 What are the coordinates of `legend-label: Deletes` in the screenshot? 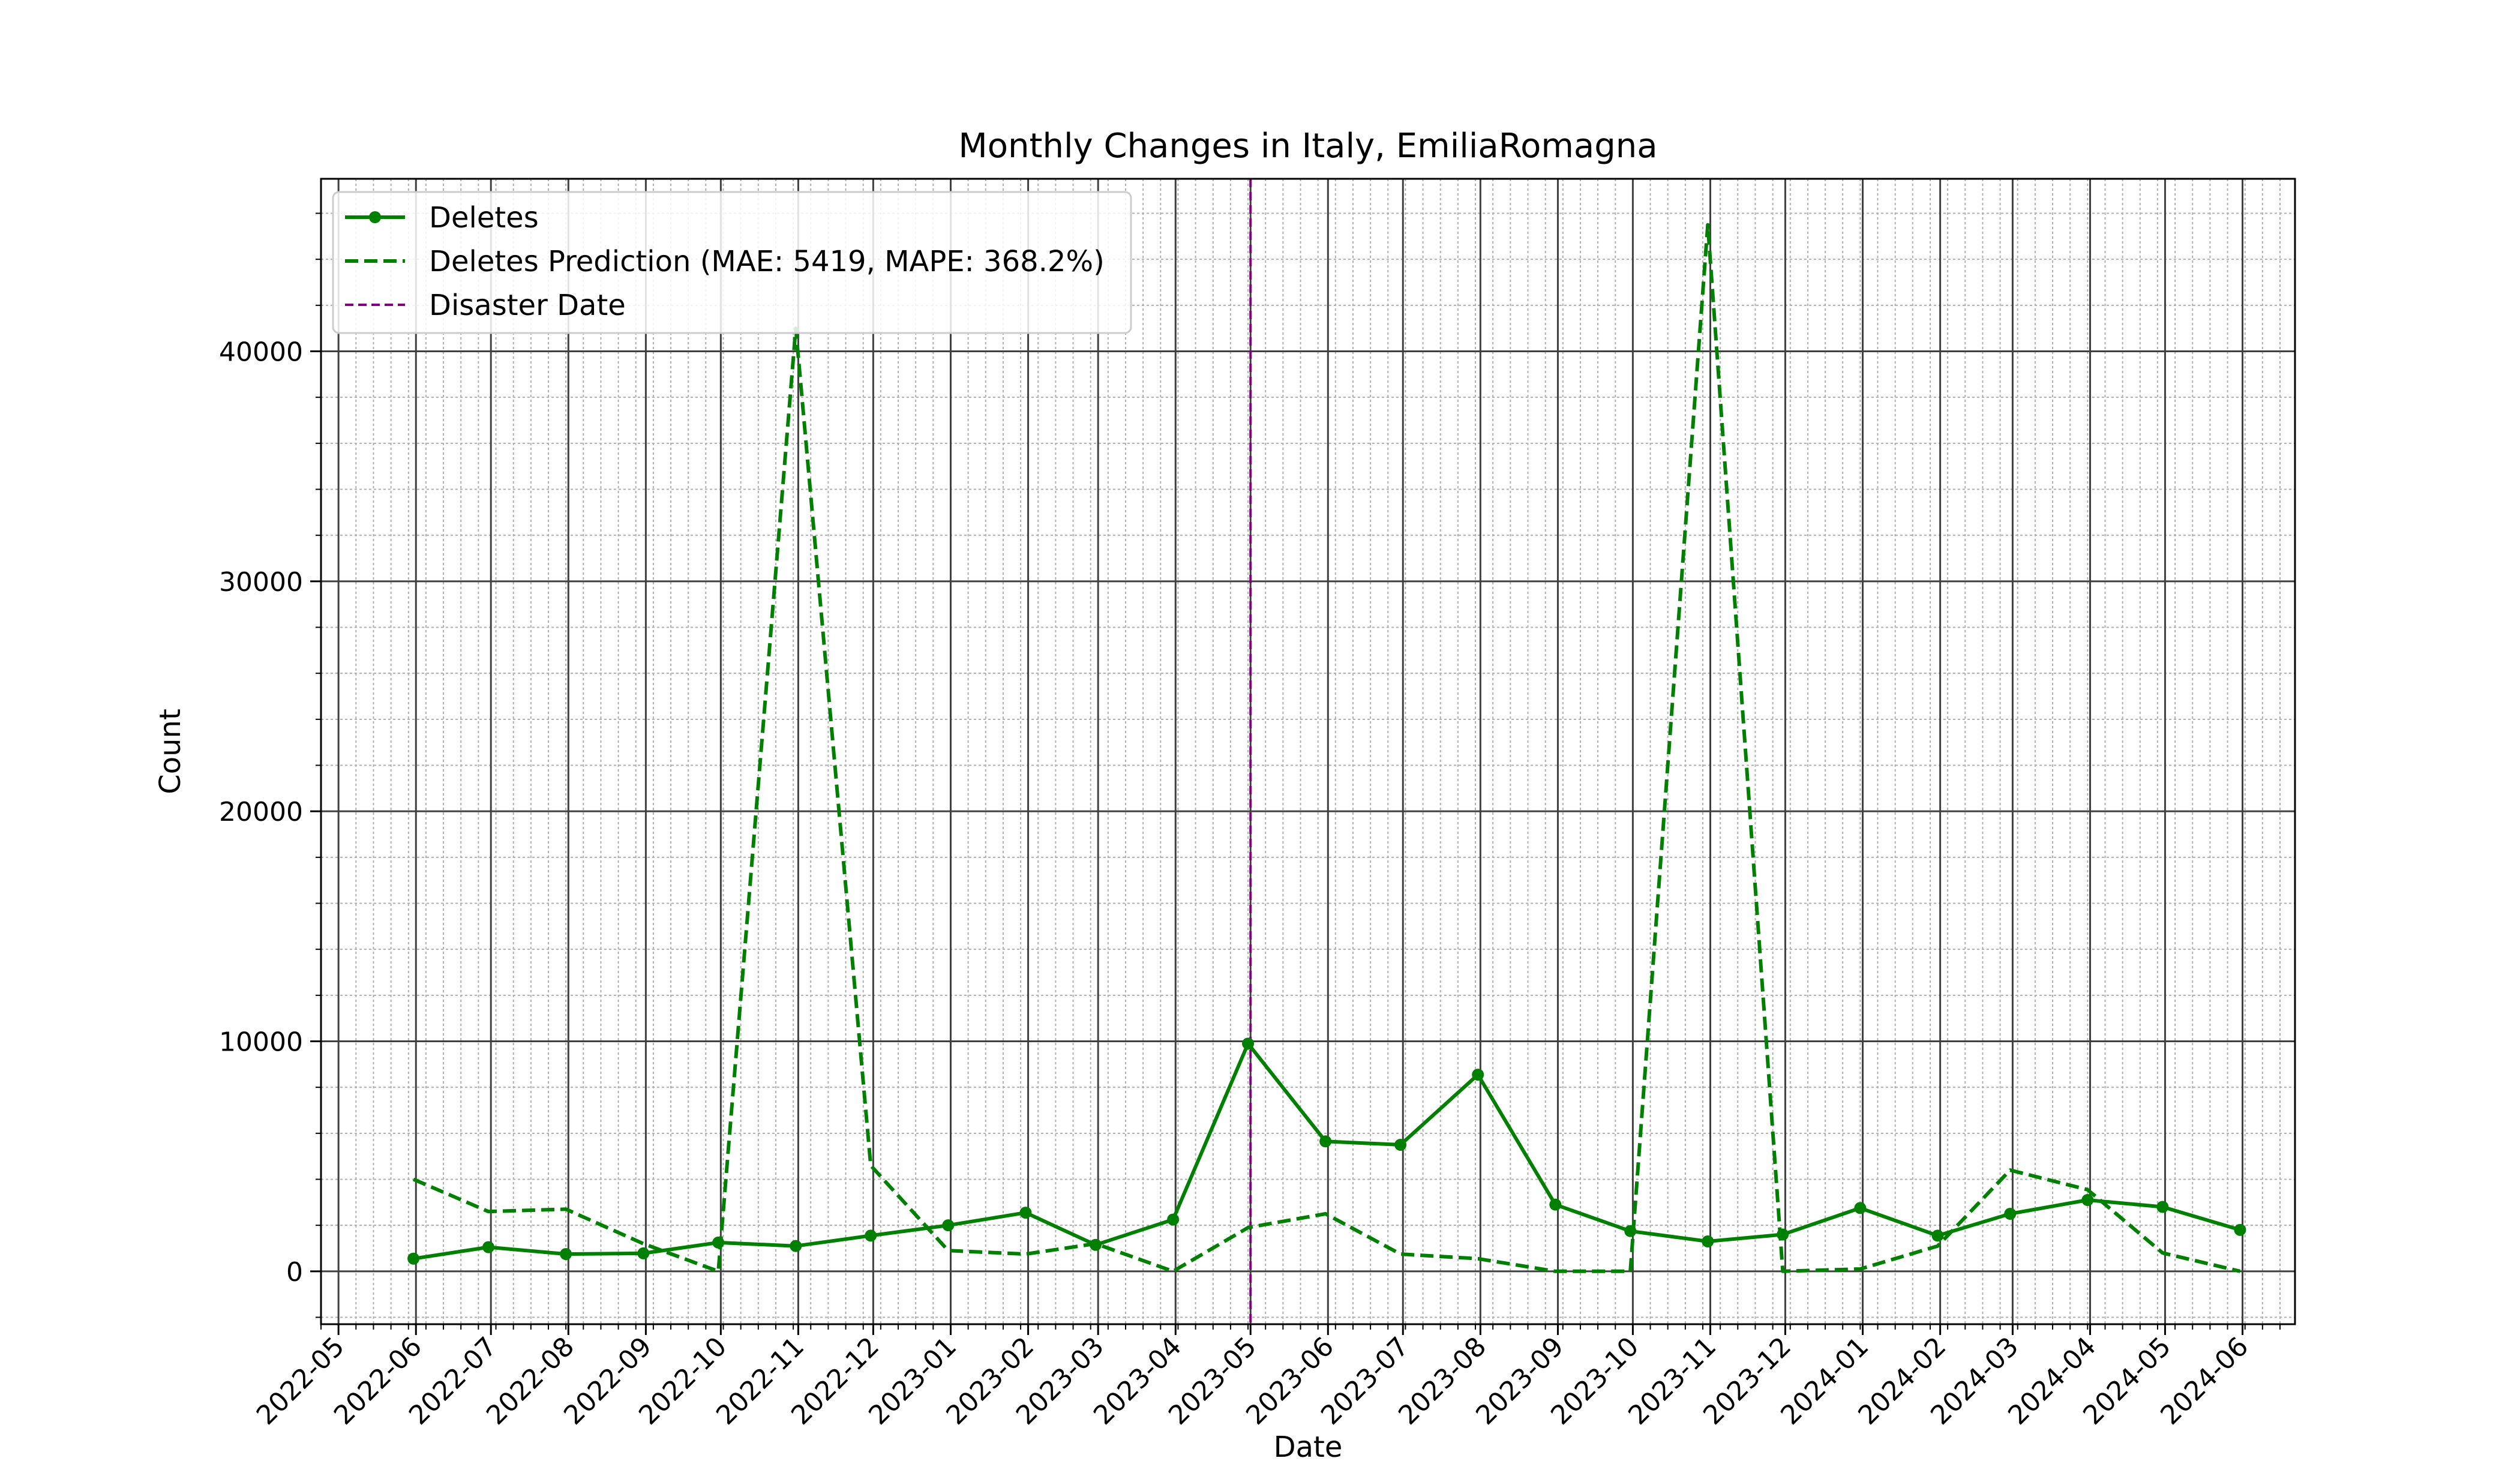 It's located at (484, 218).